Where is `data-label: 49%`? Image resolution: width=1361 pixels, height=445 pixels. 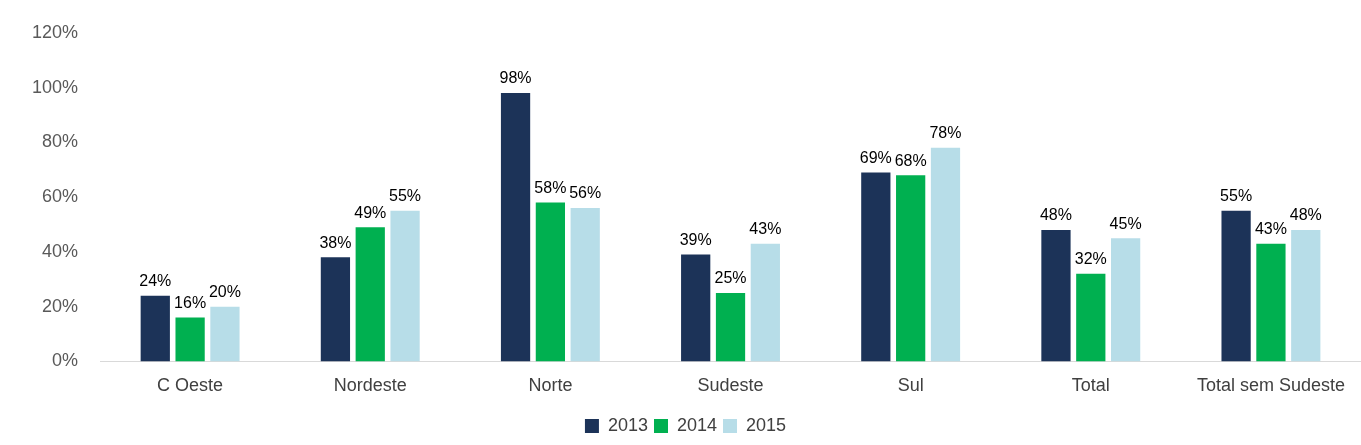 data-label: 49% is located at coordinates (370, 212).